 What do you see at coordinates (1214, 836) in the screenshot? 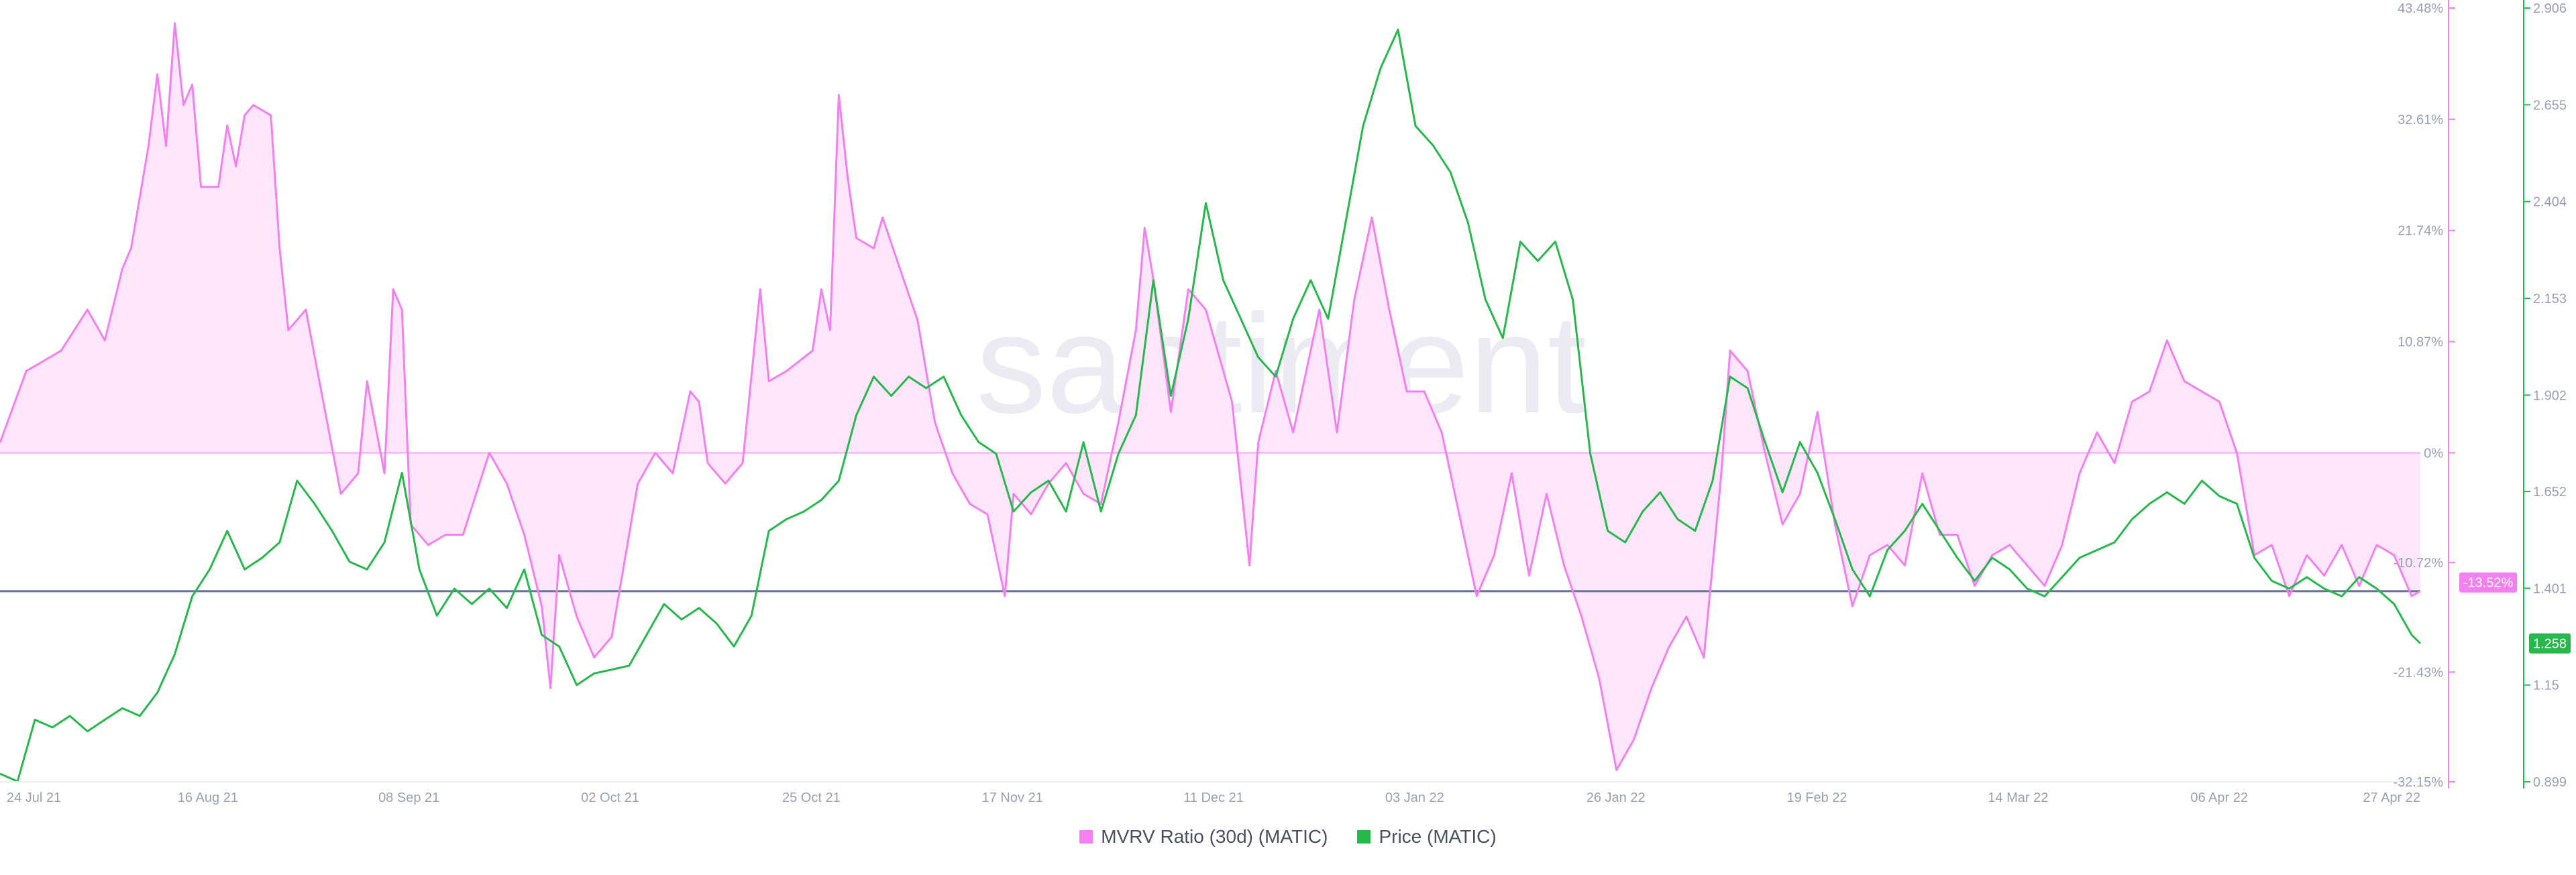
I see `legend-label-mvrv: MVRV Ratio (30d) (MATIC)` at bounding box center [1214, 836].